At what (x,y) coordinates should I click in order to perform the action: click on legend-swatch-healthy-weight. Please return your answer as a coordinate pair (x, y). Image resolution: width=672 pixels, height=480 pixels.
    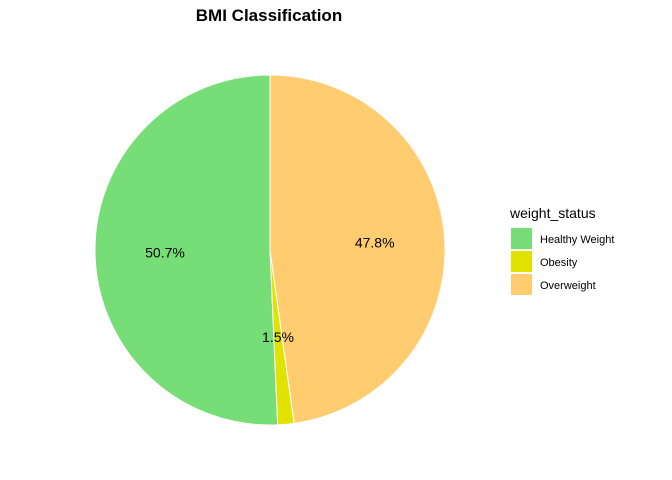
    Looking at the image, I should click on (521, 238).